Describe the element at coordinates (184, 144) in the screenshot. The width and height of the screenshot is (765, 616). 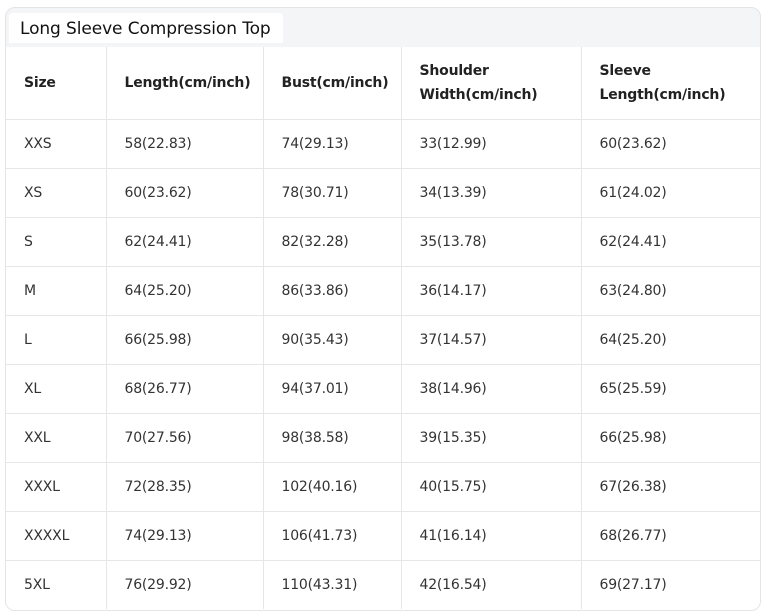
I see `length-cell: 58(22.83)` at that location.